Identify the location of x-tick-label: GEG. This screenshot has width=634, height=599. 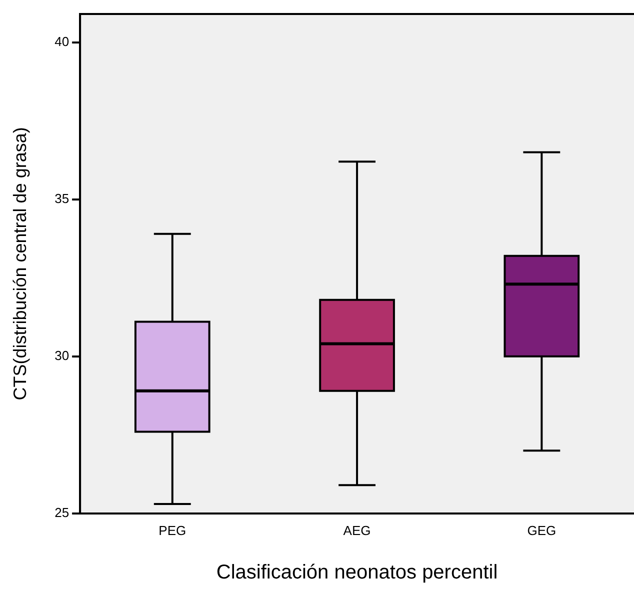
(541, 530).